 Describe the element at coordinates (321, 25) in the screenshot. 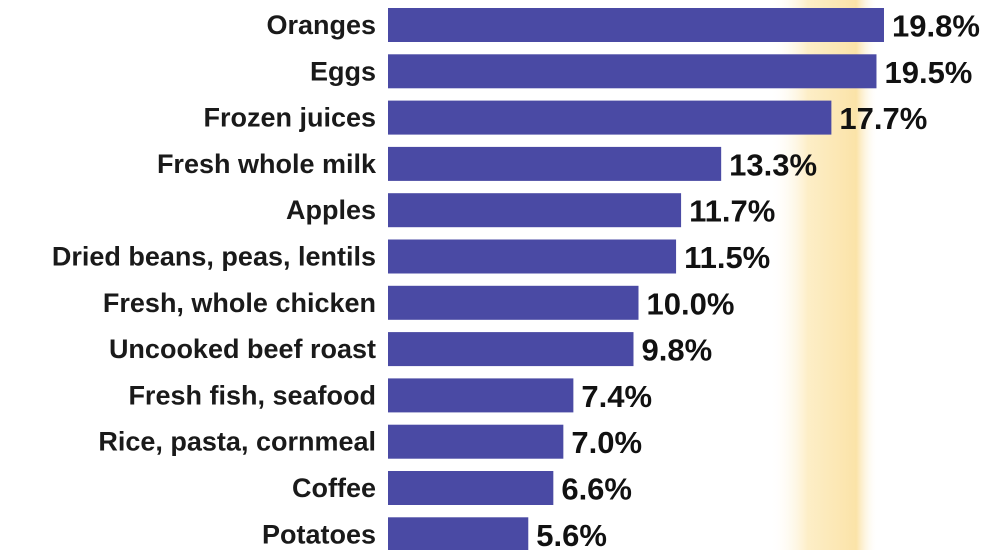

I see `category-label-oranges: Oranges` at that location.